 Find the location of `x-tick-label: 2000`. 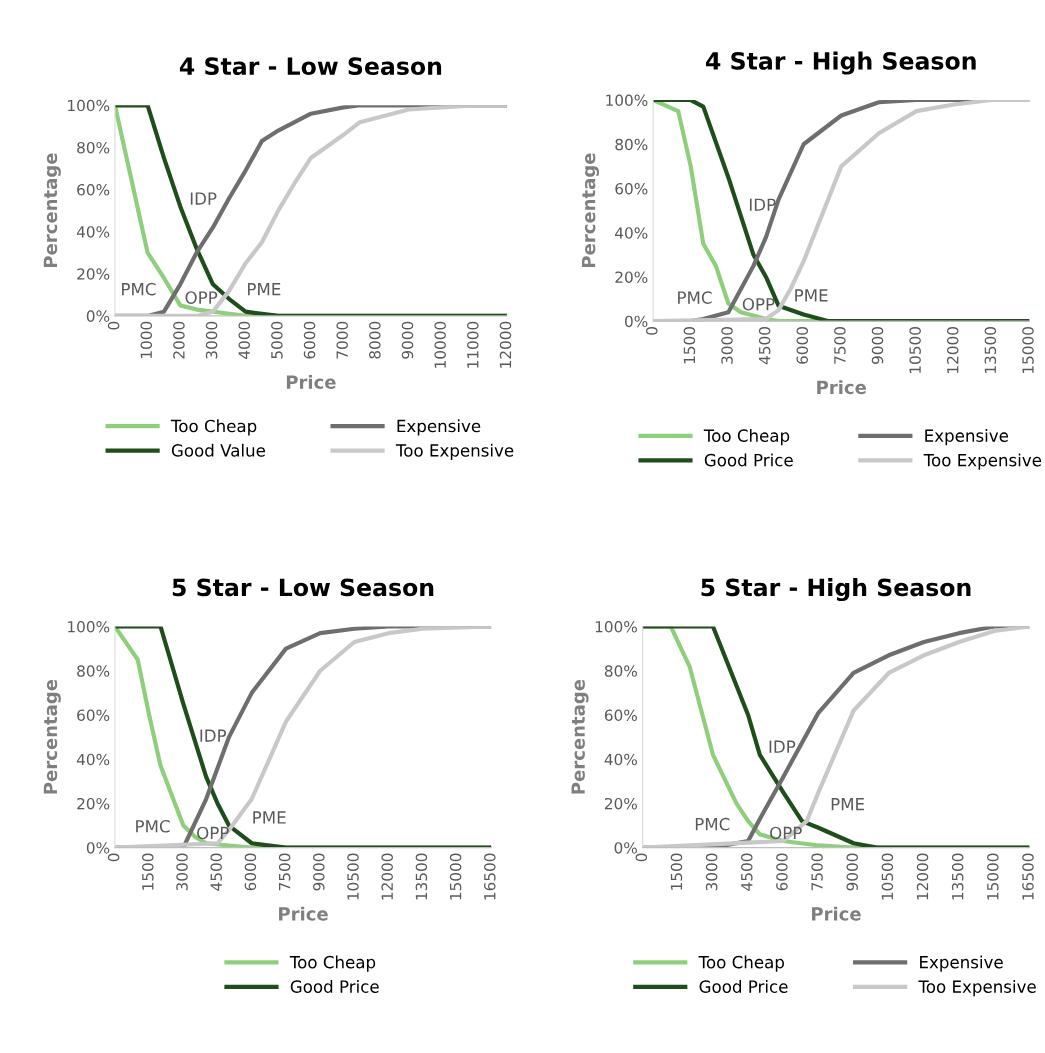

x-tick-label: 2000 is located at coordinates (179, 340).